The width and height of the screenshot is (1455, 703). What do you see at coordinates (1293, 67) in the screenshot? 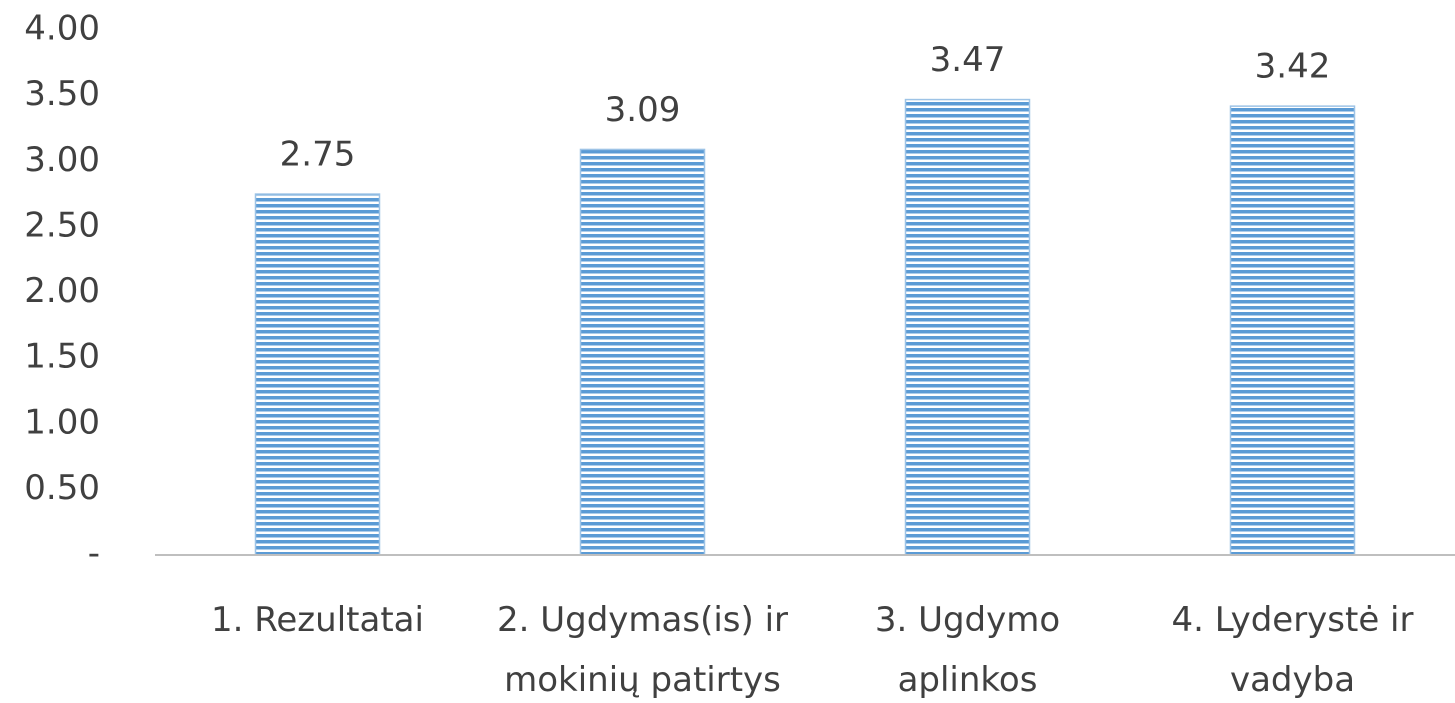
I see `data-label: 3.42` at bounding box center [1293, 67].